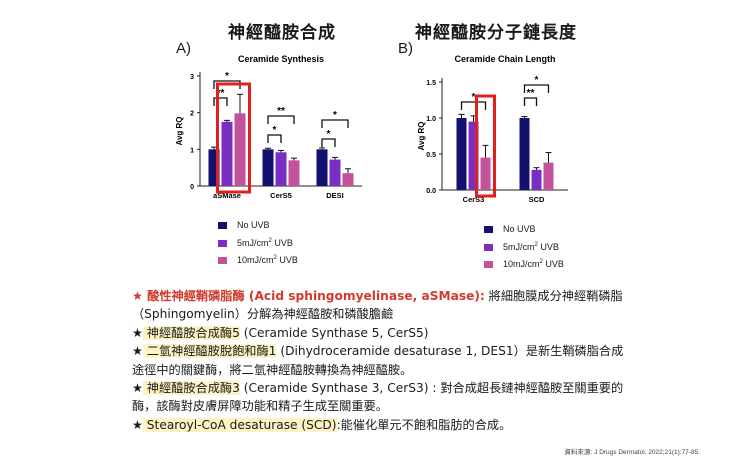 The height and width of the screenshot is (463, 740). I want to click on legend-a-10mj: 10mJ/cm2 UVB, so click(258, 260).